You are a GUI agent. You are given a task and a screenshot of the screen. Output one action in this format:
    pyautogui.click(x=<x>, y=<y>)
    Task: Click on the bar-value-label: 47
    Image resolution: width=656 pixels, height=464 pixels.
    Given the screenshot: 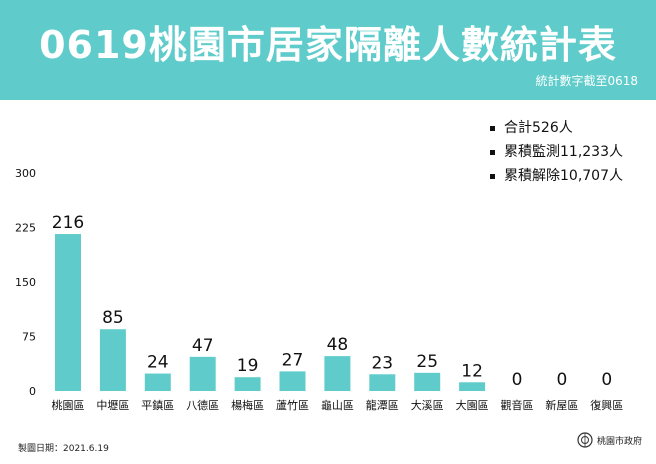 What is the action you would take?
    pyautogui.click(x=203, y=346)
    